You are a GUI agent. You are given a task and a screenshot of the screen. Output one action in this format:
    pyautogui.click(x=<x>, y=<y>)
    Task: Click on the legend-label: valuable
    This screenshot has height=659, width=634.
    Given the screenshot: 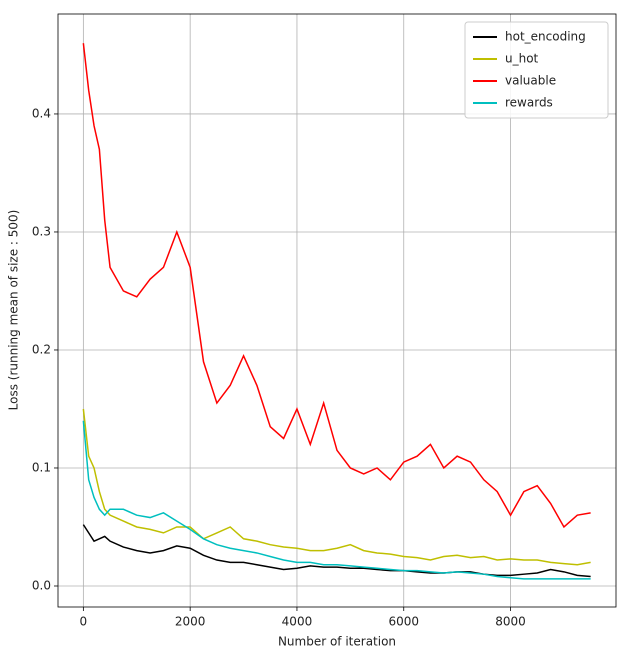 What is the action you would take?
    pyautogui.click(x=530, y=81)
    